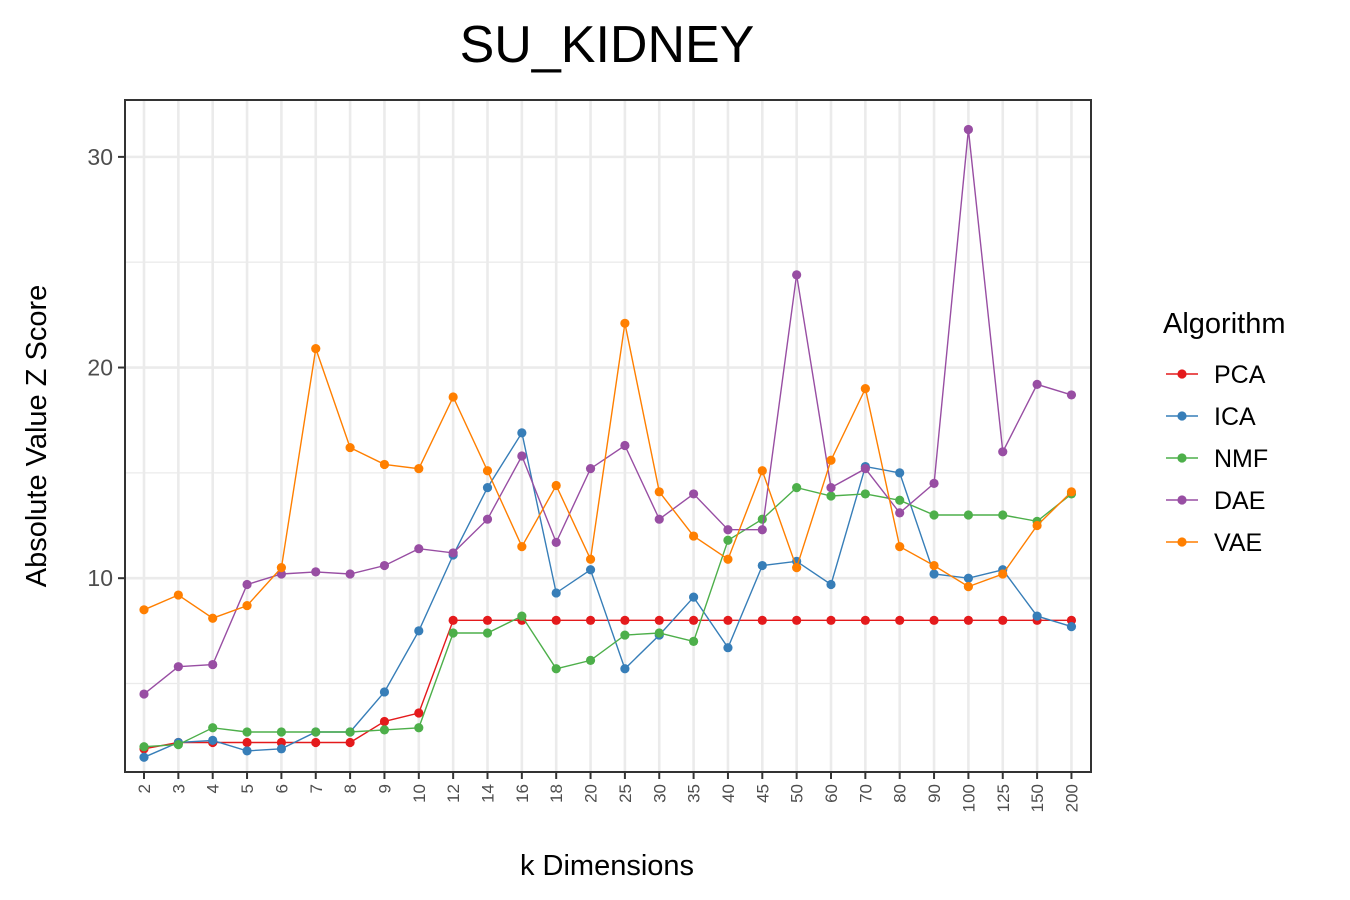 The width and height of the screenshot is (1350, 900). Describe the element at coordinates (900, 793) in the screenshot. I see `x-tick-label: 80` at that location.